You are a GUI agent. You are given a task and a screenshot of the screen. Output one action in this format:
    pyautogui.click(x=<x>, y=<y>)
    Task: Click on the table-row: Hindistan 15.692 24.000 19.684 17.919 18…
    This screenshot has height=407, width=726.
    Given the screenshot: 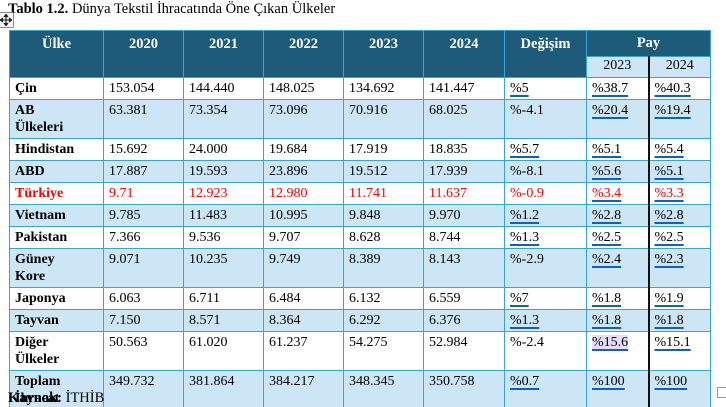 What is the action you would take?
    pyautogui.click(x=360, y=149)
    